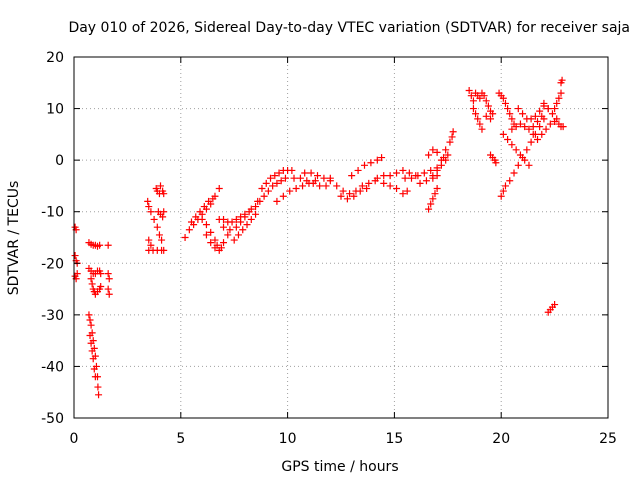 The width and height of the screenshot is (640, 485). Describe the element at coordinates (52, 316) in the screenshot. I see `y-tick-label: -30` at that location.